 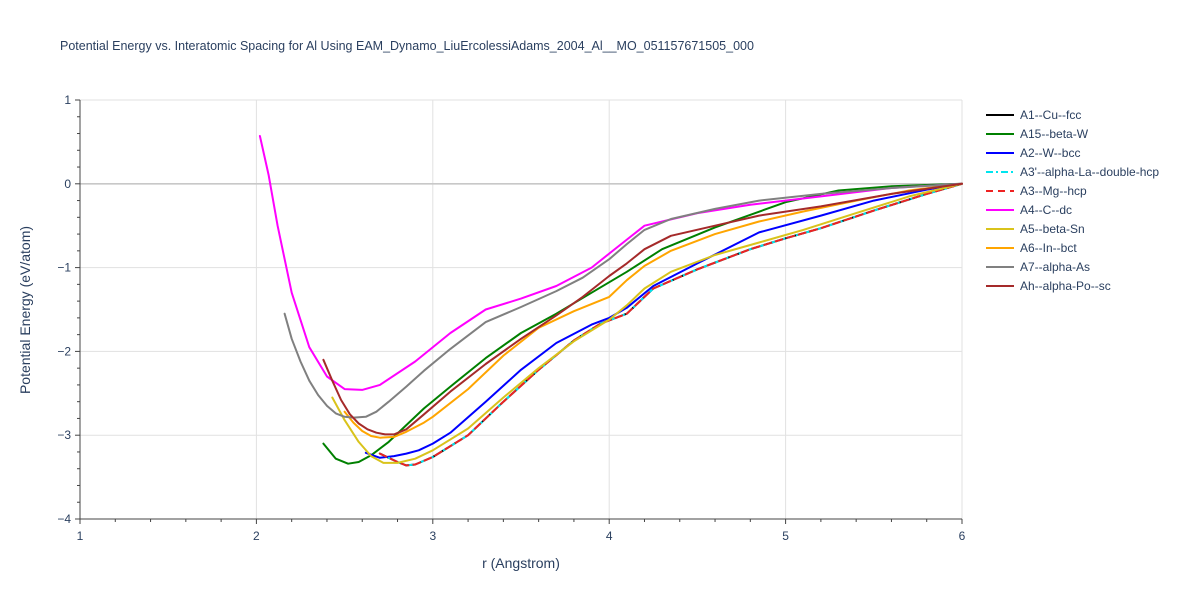 I want to click on legend-label: A3'--alpha-La--double-hcp, so click(x=1089, y=172).